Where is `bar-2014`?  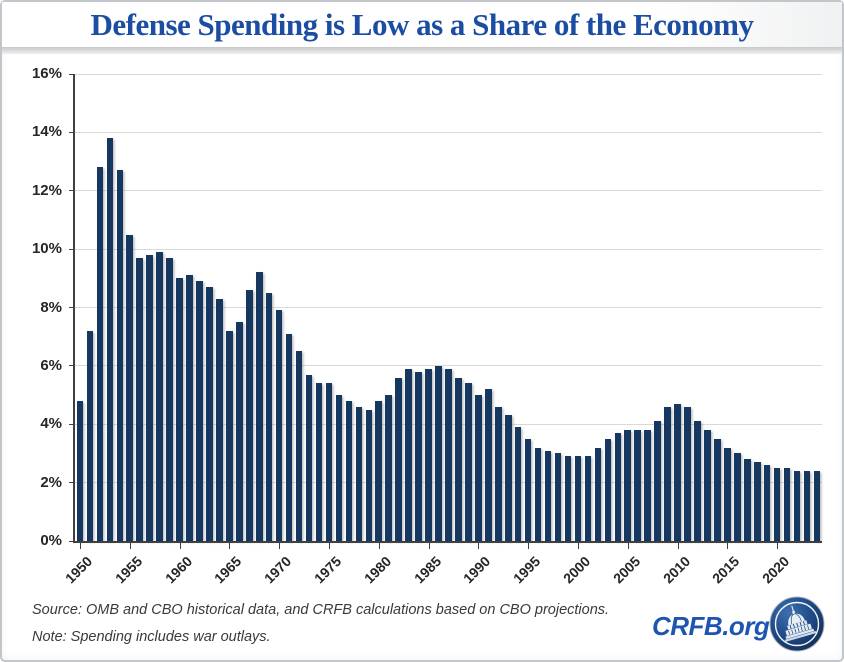
bar-2014 is located at coordinates (717, 489).